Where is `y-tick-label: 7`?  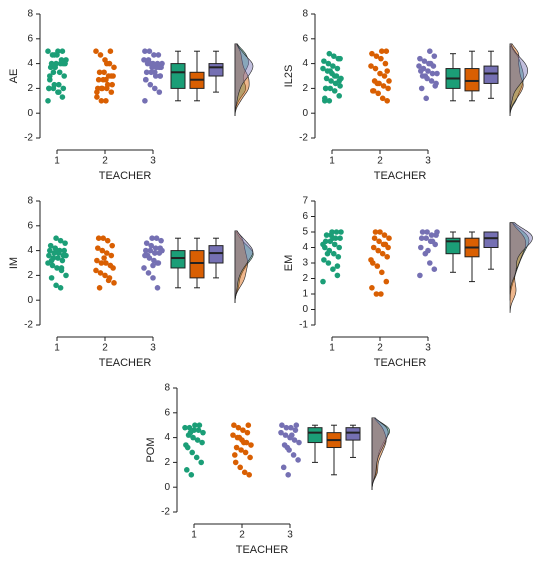 y-tick-label: 7 is located at coordinates (305, 201).